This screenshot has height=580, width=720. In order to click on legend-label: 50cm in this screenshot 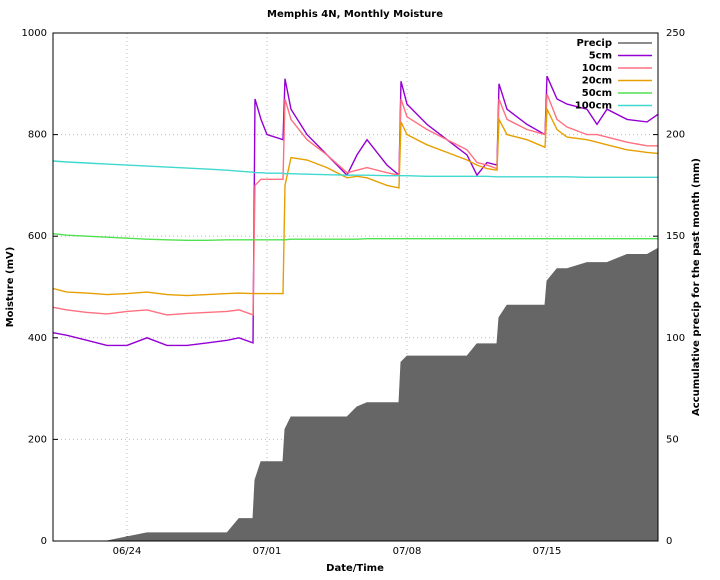, I will do `click(597, 93)`.